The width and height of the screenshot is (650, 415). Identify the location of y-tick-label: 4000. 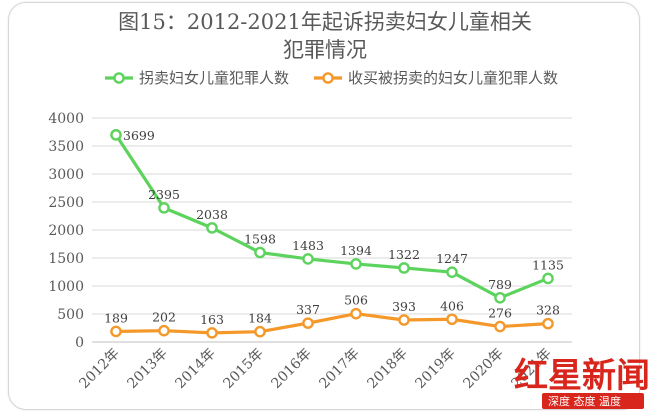
(66, 119).